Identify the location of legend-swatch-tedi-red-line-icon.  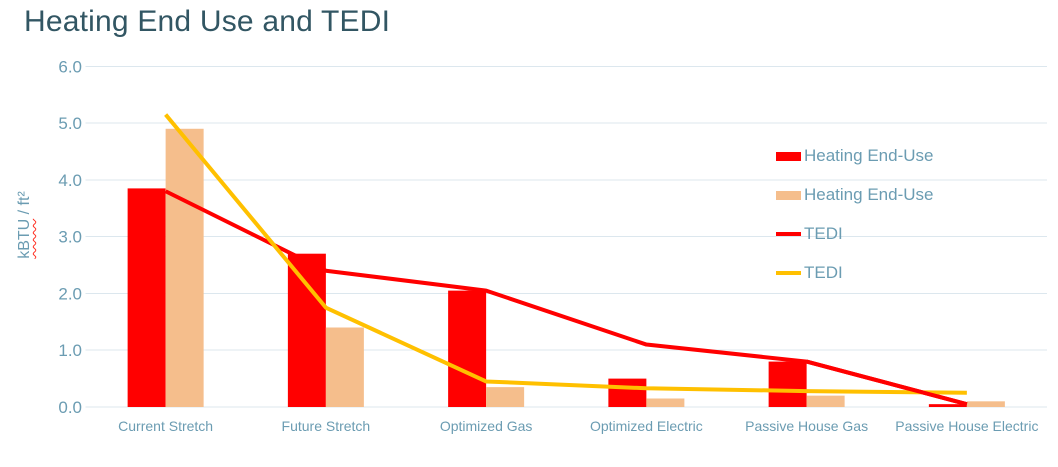
(788, 234).